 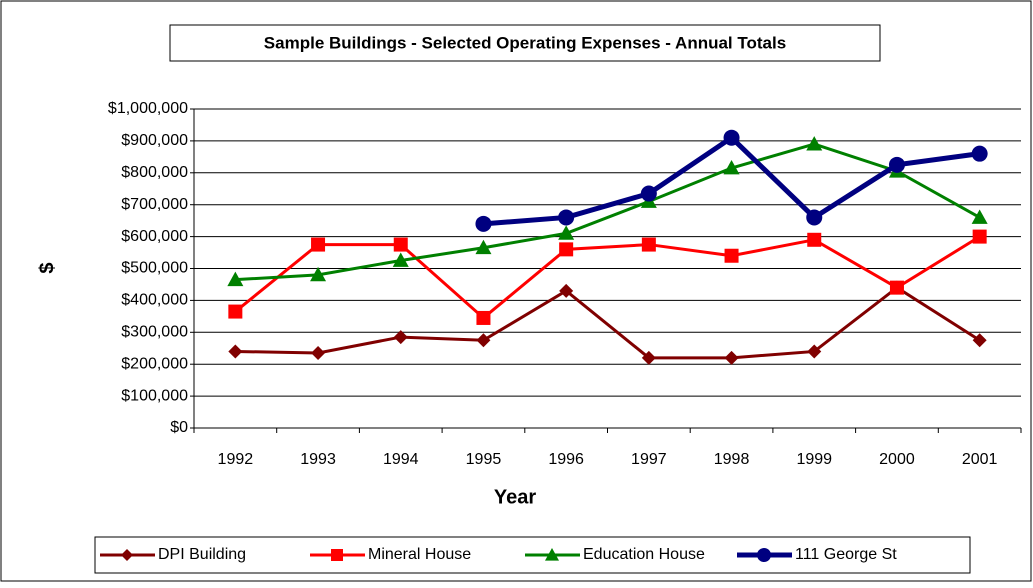 I want to click on x-tick-label: 1994, so click(x=401, y=459).